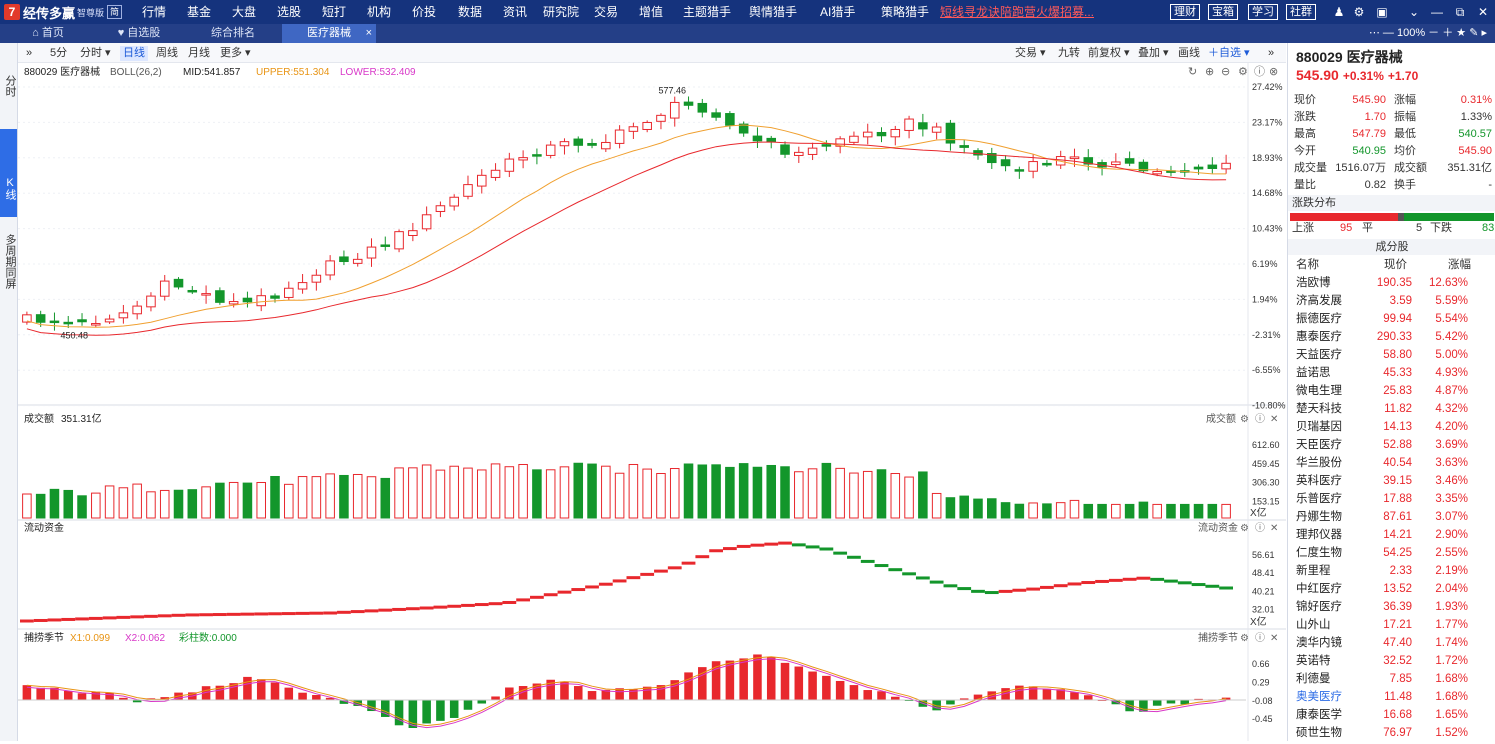 The height and width of the screenshot is (744, 1495). What do you see at coordinates (1273, 72) in the screenshot?
I see `close-icon: ⊗` at bounding box center [1273, 72].